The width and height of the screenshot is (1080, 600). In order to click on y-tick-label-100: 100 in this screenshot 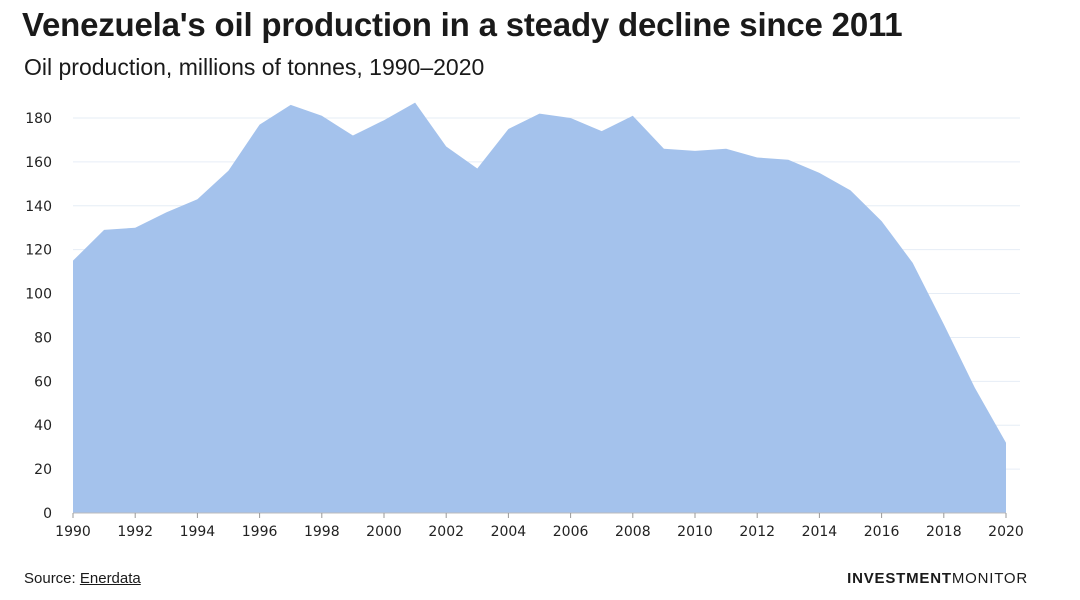, I will do `click(38, 295)`.